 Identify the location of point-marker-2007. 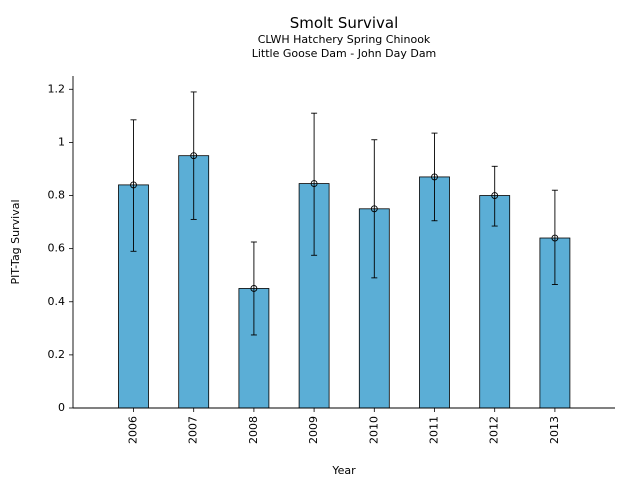
(194, 156).